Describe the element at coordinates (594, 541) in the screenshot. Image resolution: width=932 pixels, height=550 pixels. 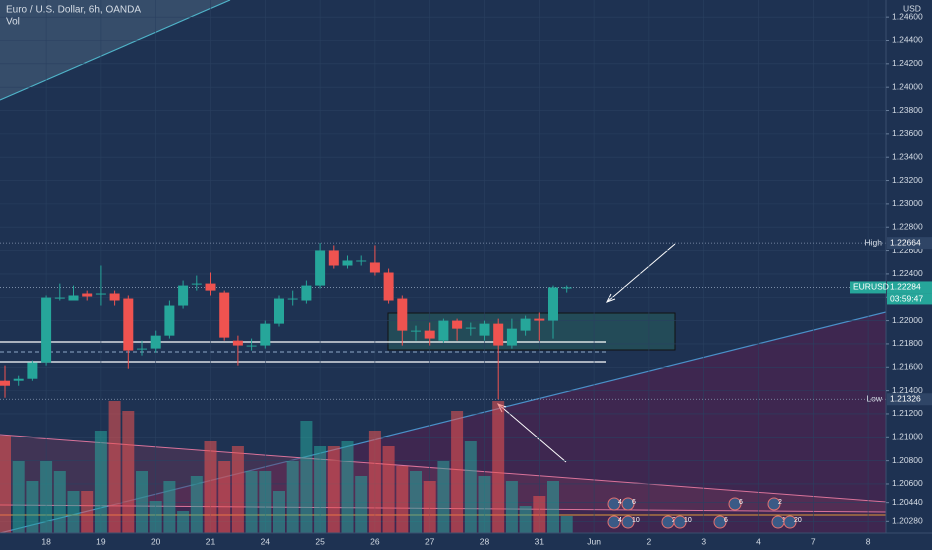
I see `x-tick-label: Jun` at that location.